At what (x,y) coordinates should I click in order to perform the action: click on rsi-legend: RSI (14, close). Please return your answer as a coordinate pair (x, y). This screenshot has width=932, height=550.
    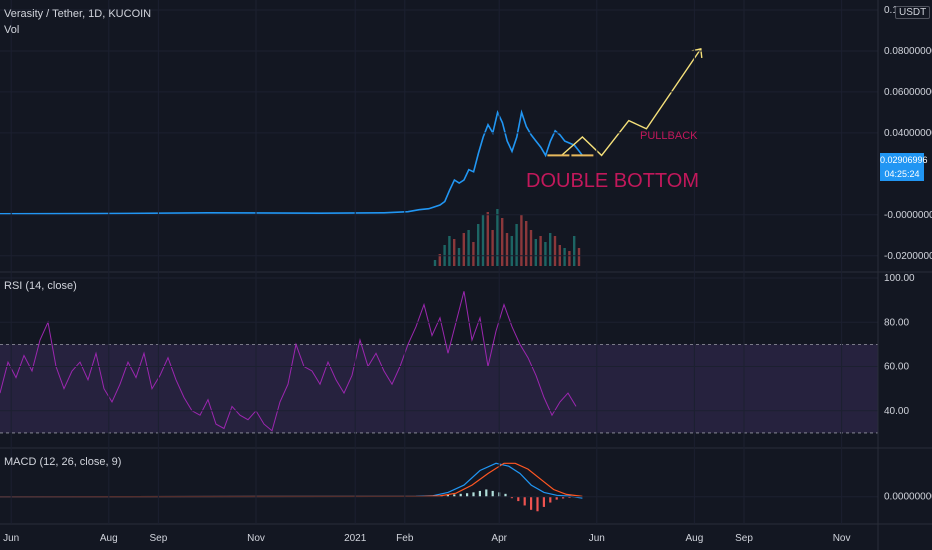
    Looking at the image, I should click on (40, 286).